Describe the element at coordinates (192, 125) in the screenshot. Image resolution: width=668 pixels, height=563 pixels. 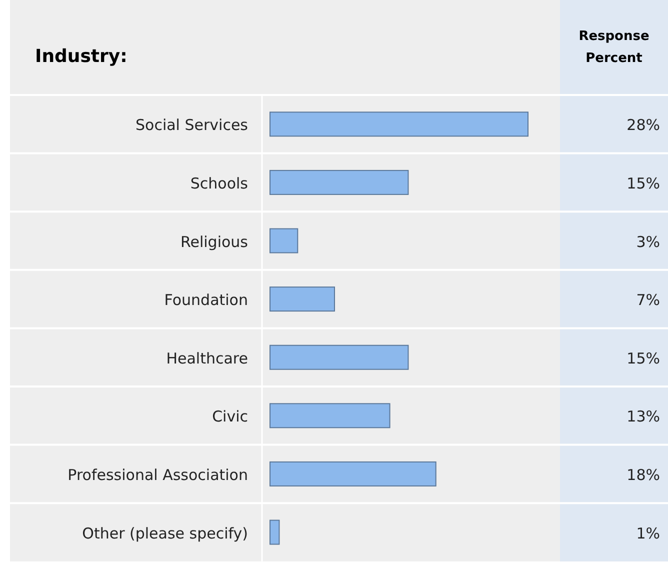
I see `y-tick-label: Social Services` at that location.